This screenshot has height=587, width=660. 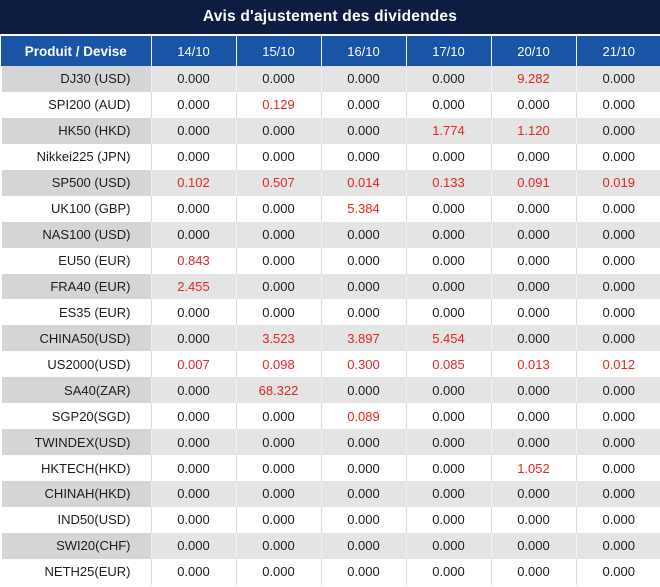 What do you see at coordinates (75, 286) in the screenshot?
I see `product-cell: FRA40 (EUR)` at bounding box center [75, 286].